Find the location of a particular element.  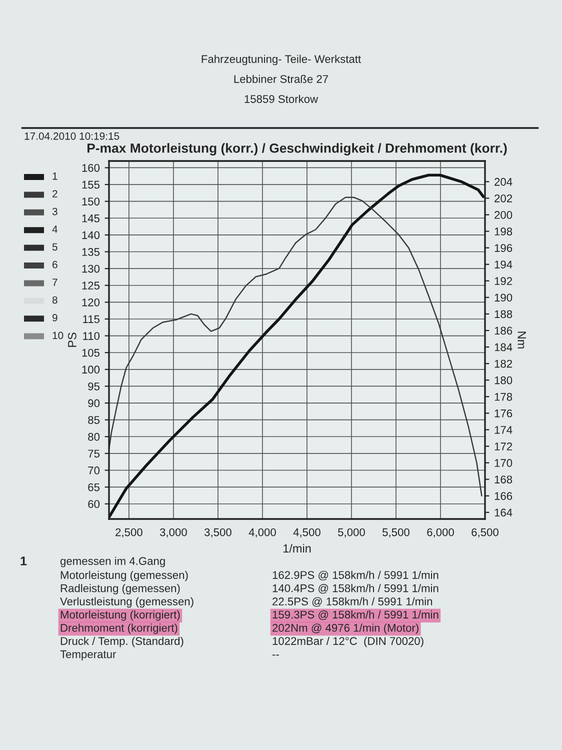

y-tick-label: 85 is located at coordinates (94, 420).